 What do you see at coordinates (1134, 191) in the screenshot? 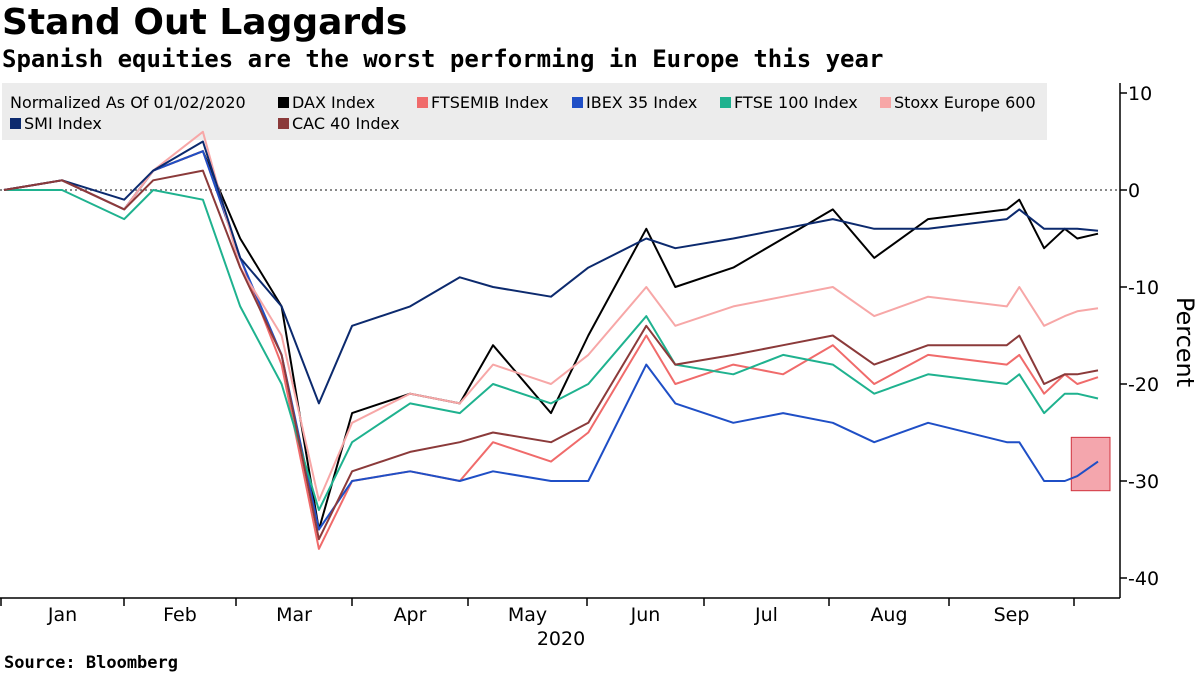
I see `y-tick-label: 0` at bounding box center [1134, 191].